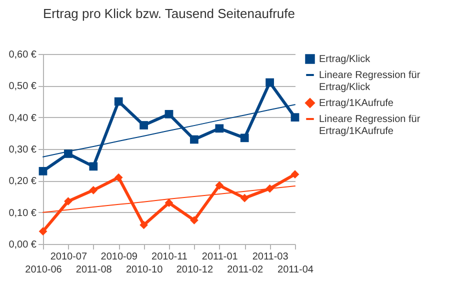 The width and height of the screenshot is (475, 297). I want to click on x-tick-label: 2010-07, so click(69, 257).